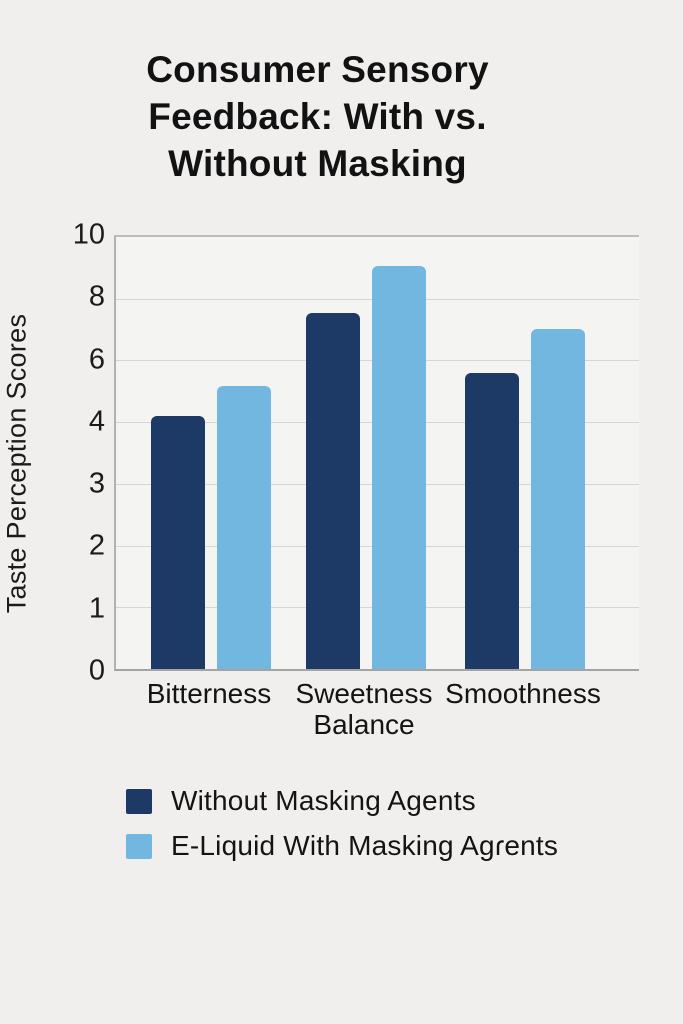 The image size is (683, 1024). Describe the element at coordinates (96, 545) in the screenshot. I see `y-tick-label: 2` at that location.